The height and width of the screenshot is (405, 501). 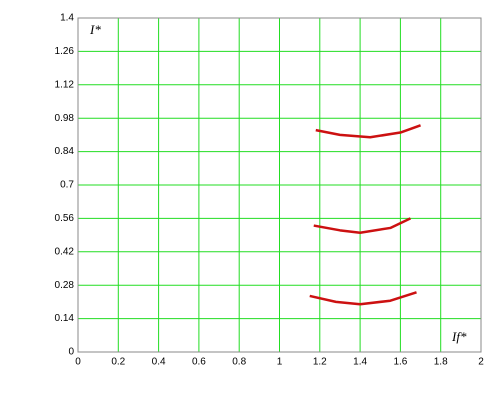 I want to click on x-tick-label: 0.4, so click(x=159, y=362).